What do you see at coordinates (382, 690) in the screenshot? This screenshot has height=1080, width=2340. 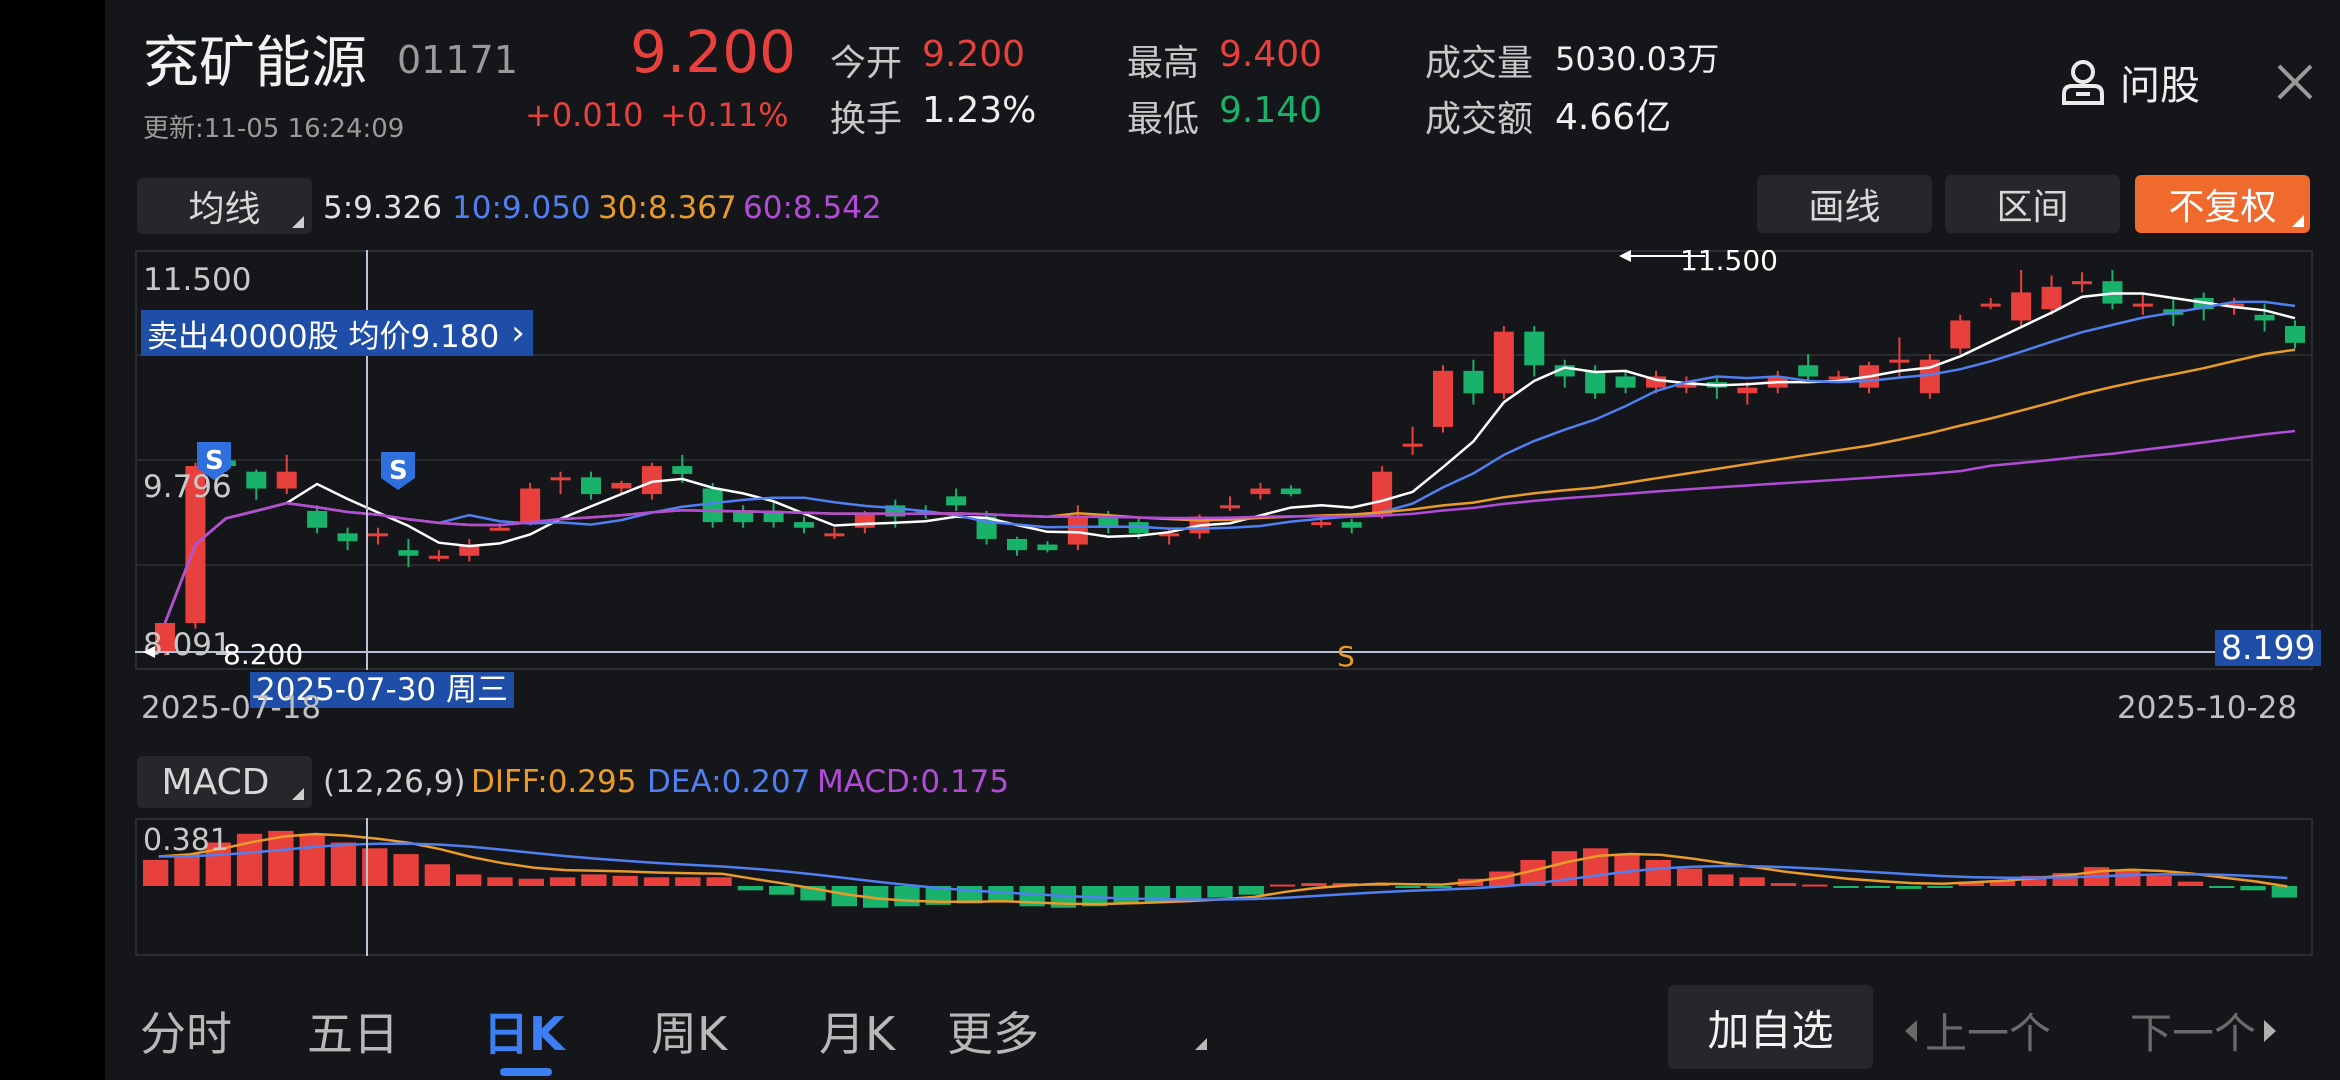 I see `crosshair-date-tag: 2025-07-30 周三` at bounding box center [382, 690].